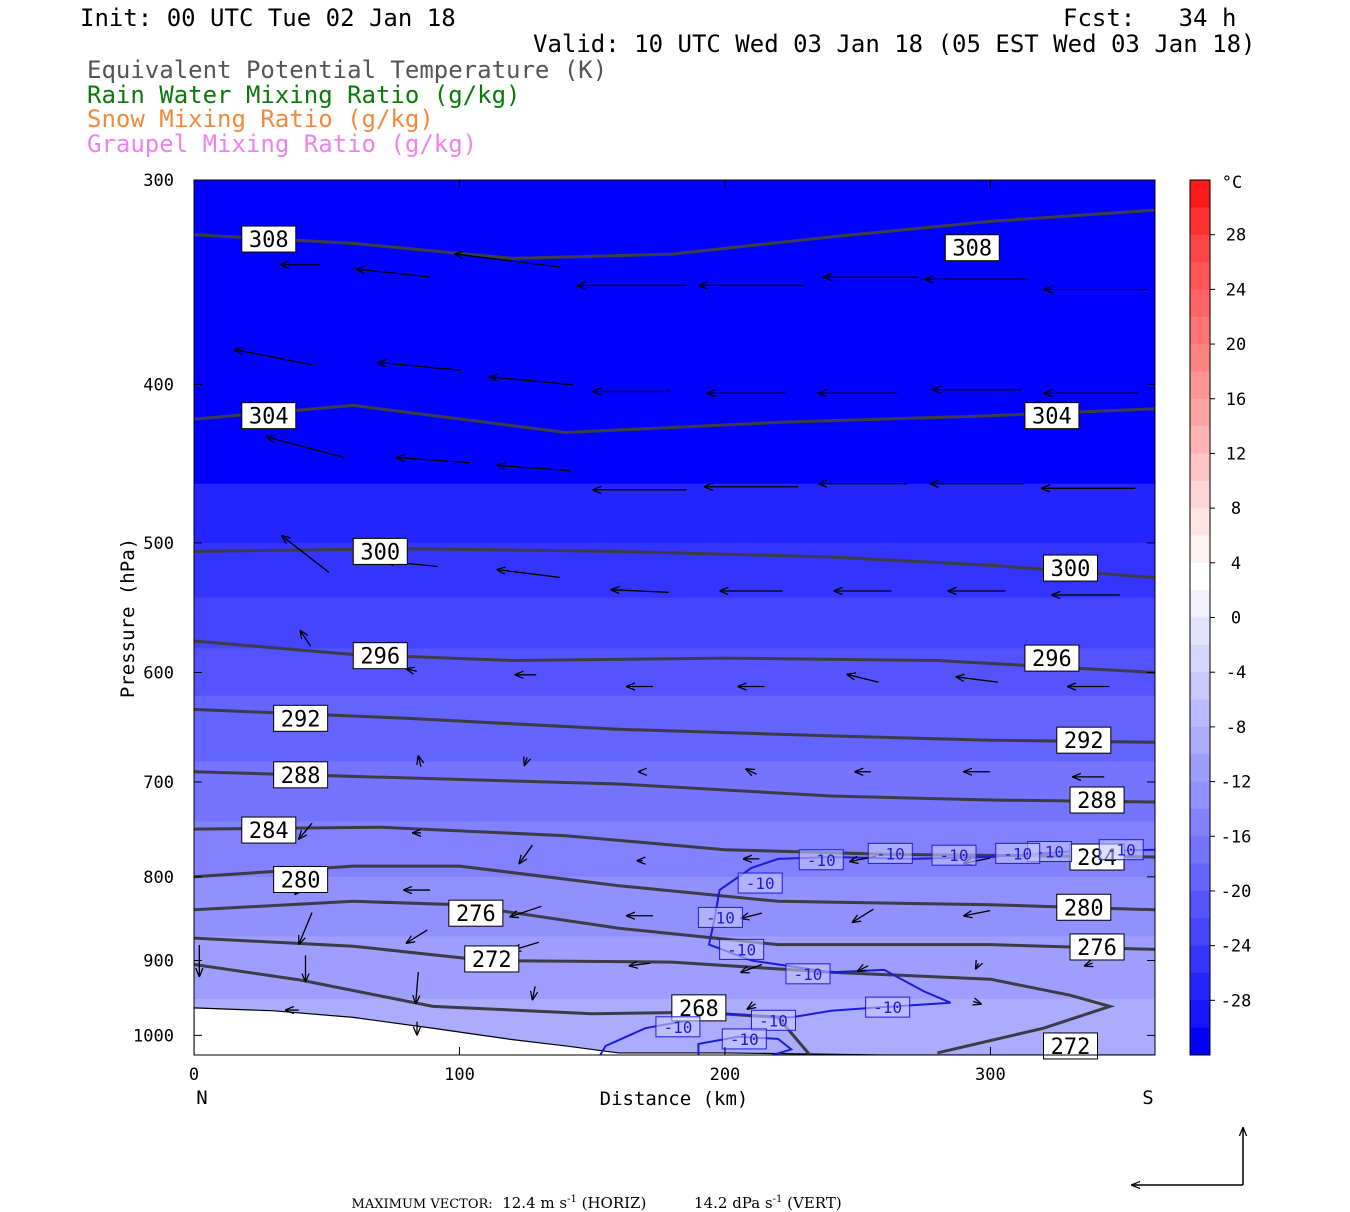  What do you see at coordinates (1236, 454) in the screenshot?
I see `colorbar-tick-label: 12` at bounding box center [1236, 454].